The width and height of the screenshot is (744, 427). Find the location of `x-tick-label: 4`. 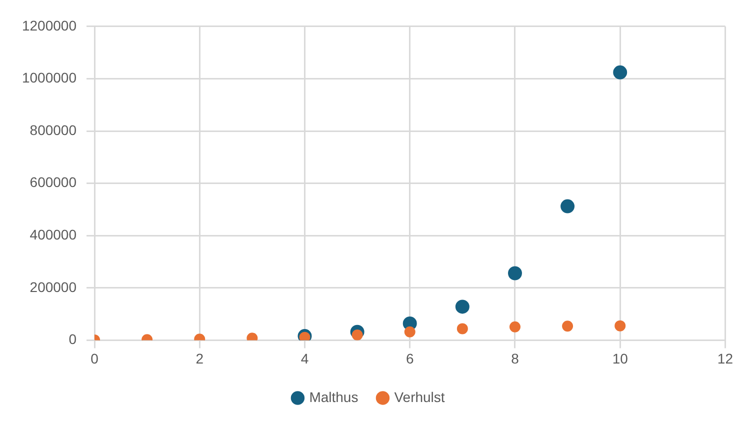

x-tick-label: 4 is located at coordinates (304, 358).